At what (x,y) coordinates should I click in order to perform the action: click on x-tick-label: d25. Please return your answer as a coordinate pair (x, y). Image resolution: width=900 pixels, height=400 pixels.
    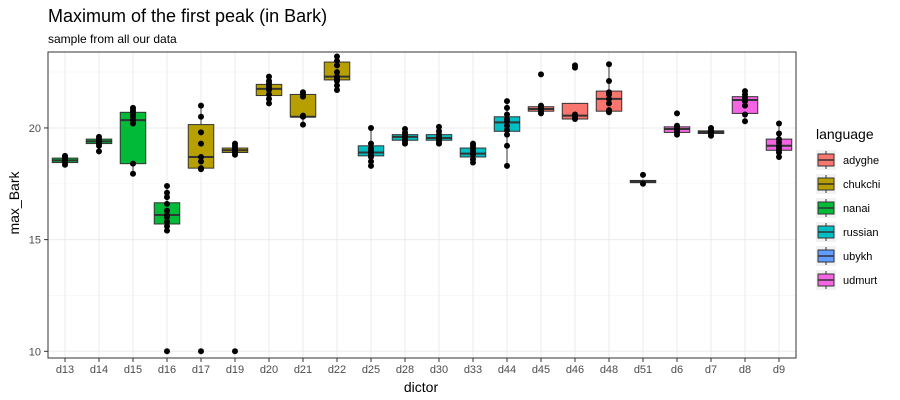
    Looking at the image, I should click on (371, 370).